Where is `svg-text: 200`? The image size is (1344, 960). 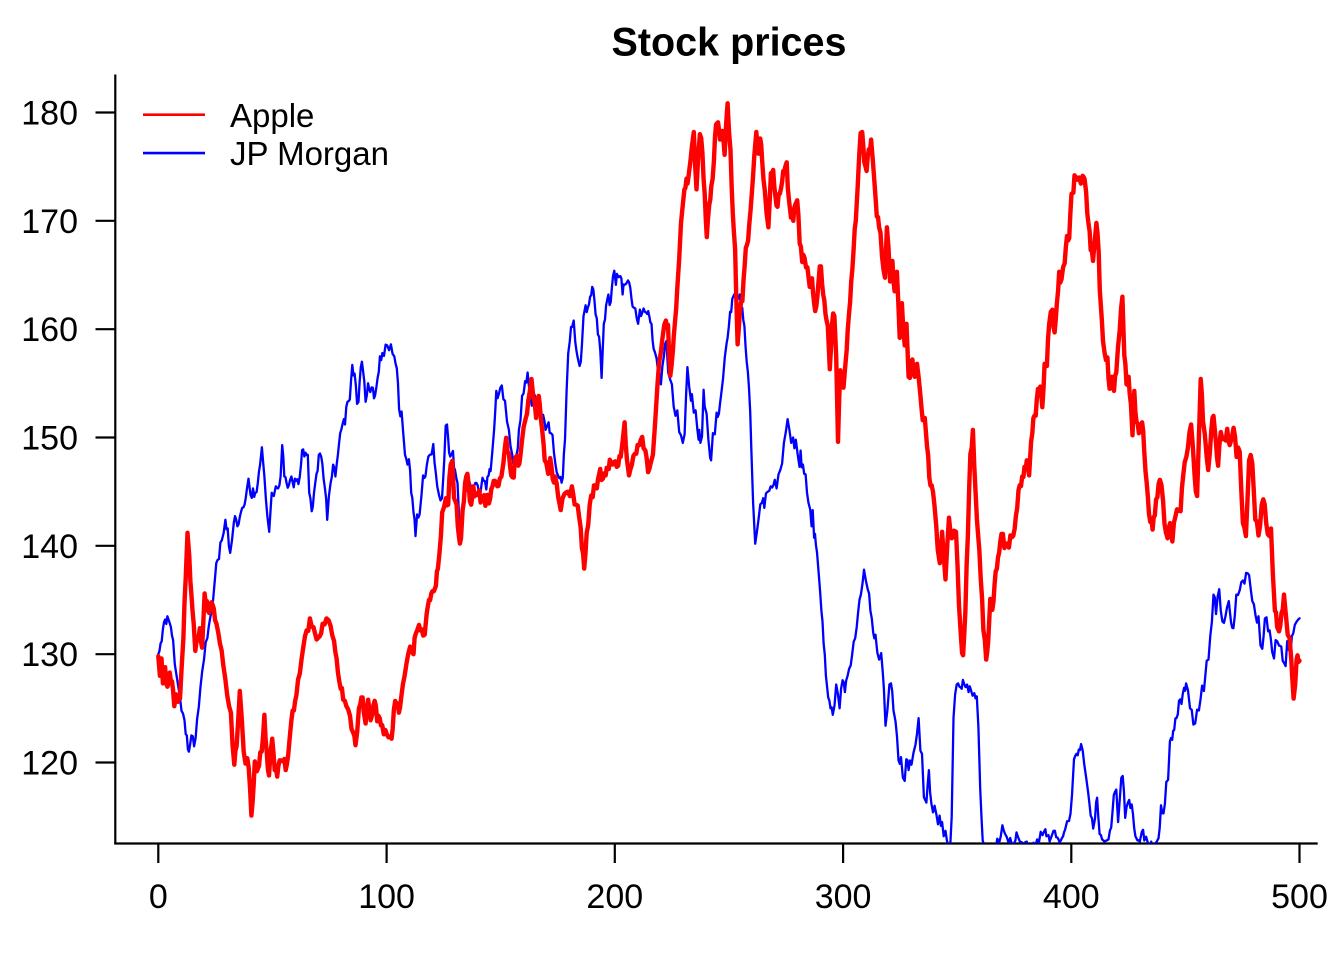
svg-text: 200 is located at coordinates (614, 897).